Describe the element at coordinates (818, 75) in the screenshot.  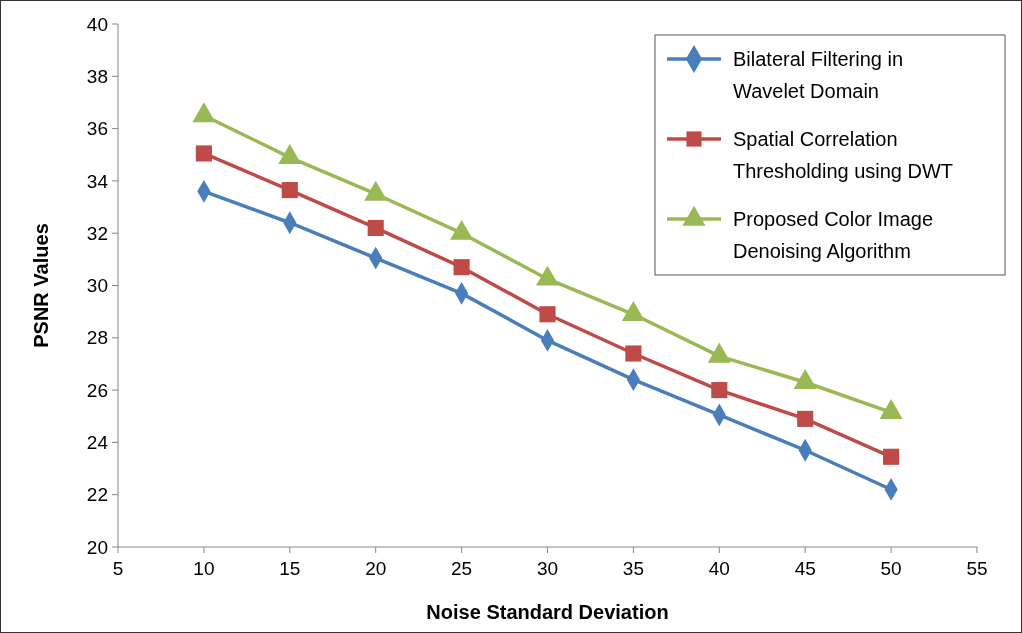
I see `legend-label: Bilateral Filtering in Wavelet Domain` at that location.